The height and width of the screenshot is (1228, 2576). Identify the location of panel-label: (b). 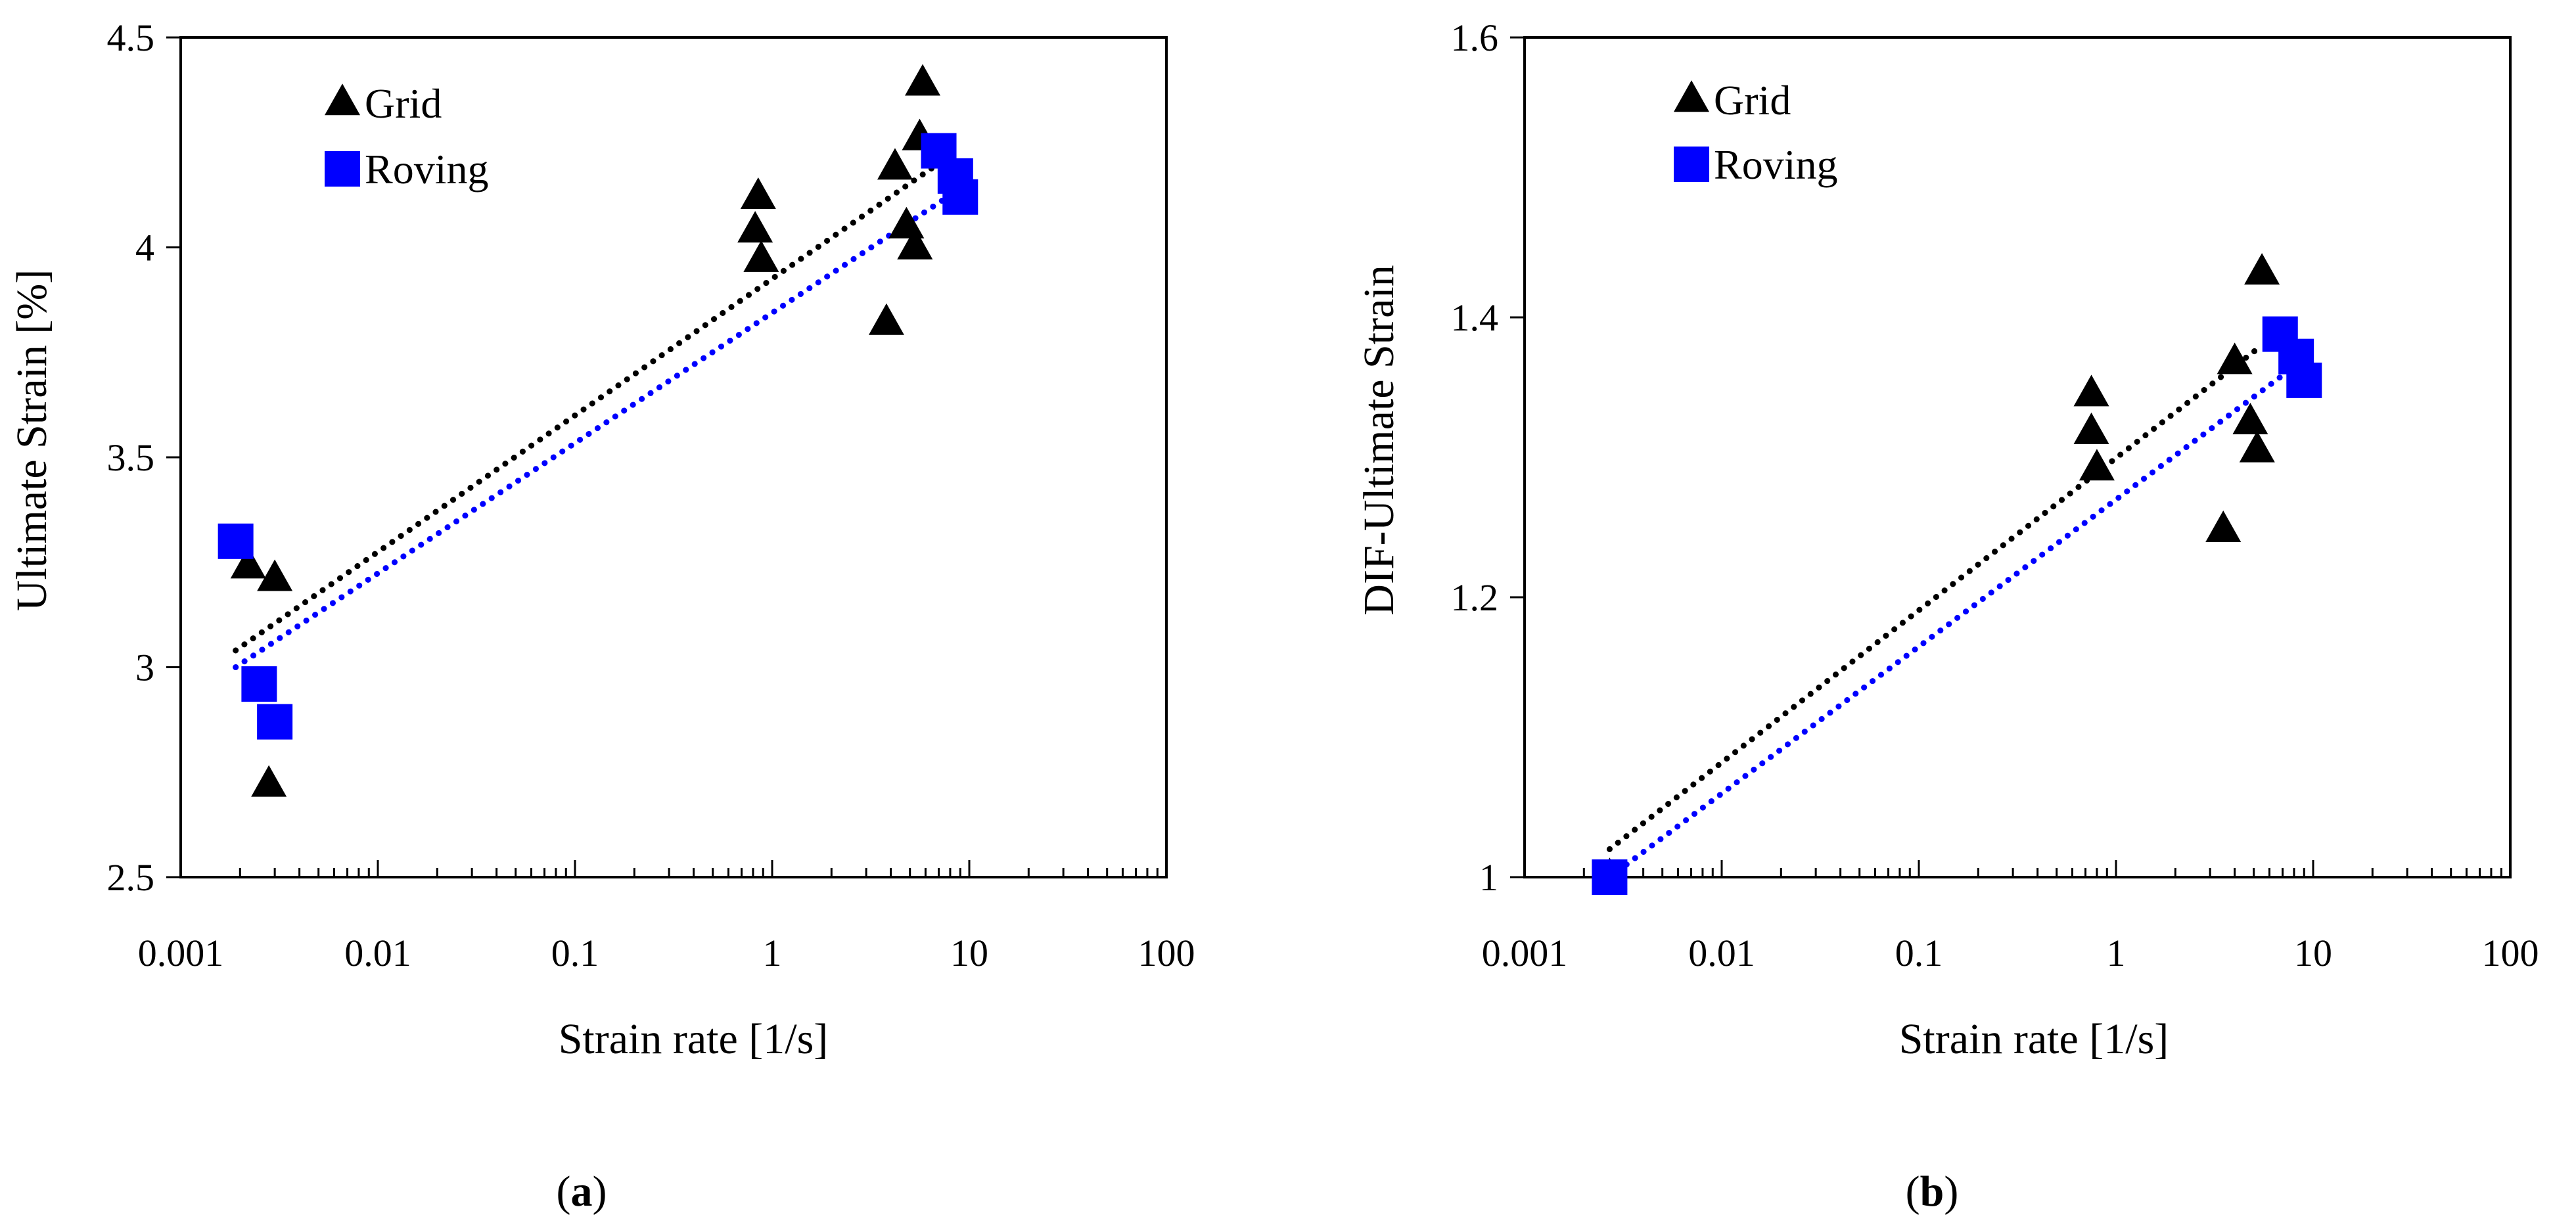
(1932, 1192).